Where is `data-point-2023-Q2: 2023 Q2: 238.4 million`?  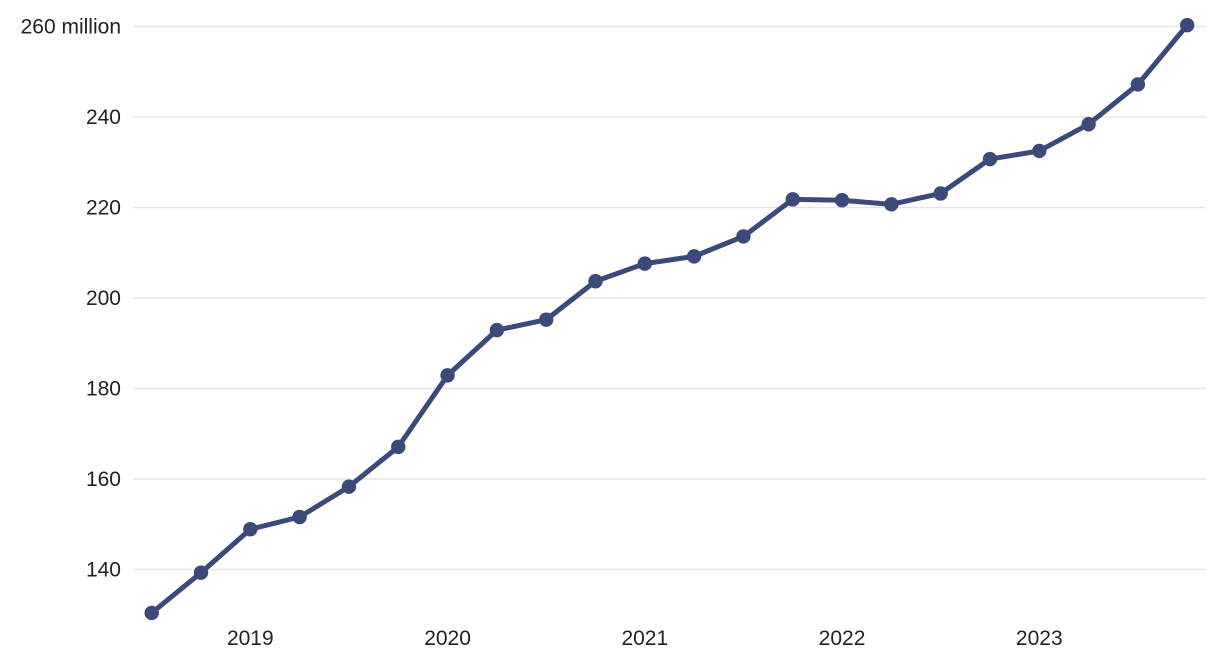 data-point-2023-Q2: 2023 Q2: 238.4 million is located at coordinates (1088, 124).